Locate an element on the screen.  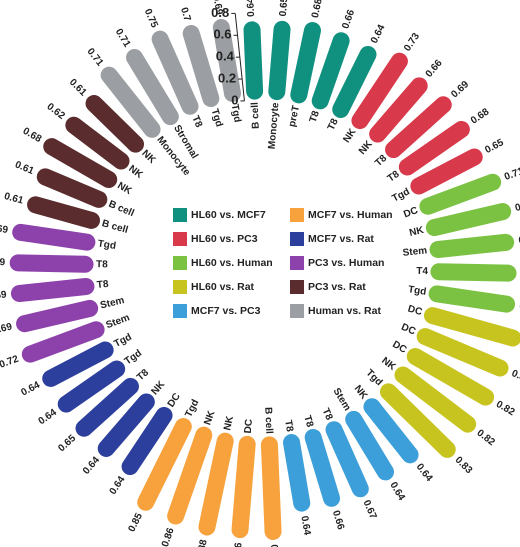
value-label: 0.88 is located at coordinates (202, 542).